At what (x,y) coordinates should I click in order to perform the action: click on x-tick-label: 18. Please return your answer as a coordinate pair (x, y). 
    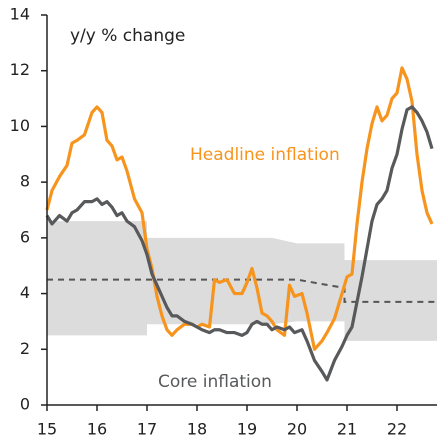
    Looking at the image, I should click on (197, 429).